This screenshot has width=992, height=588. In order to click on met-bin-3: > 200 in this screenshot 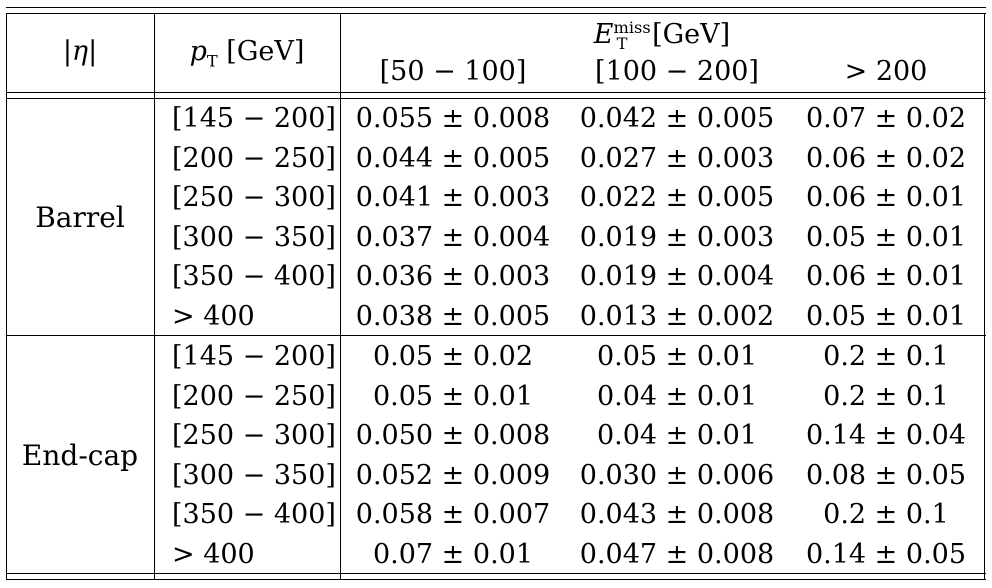, I will do `click(886, 71)`.